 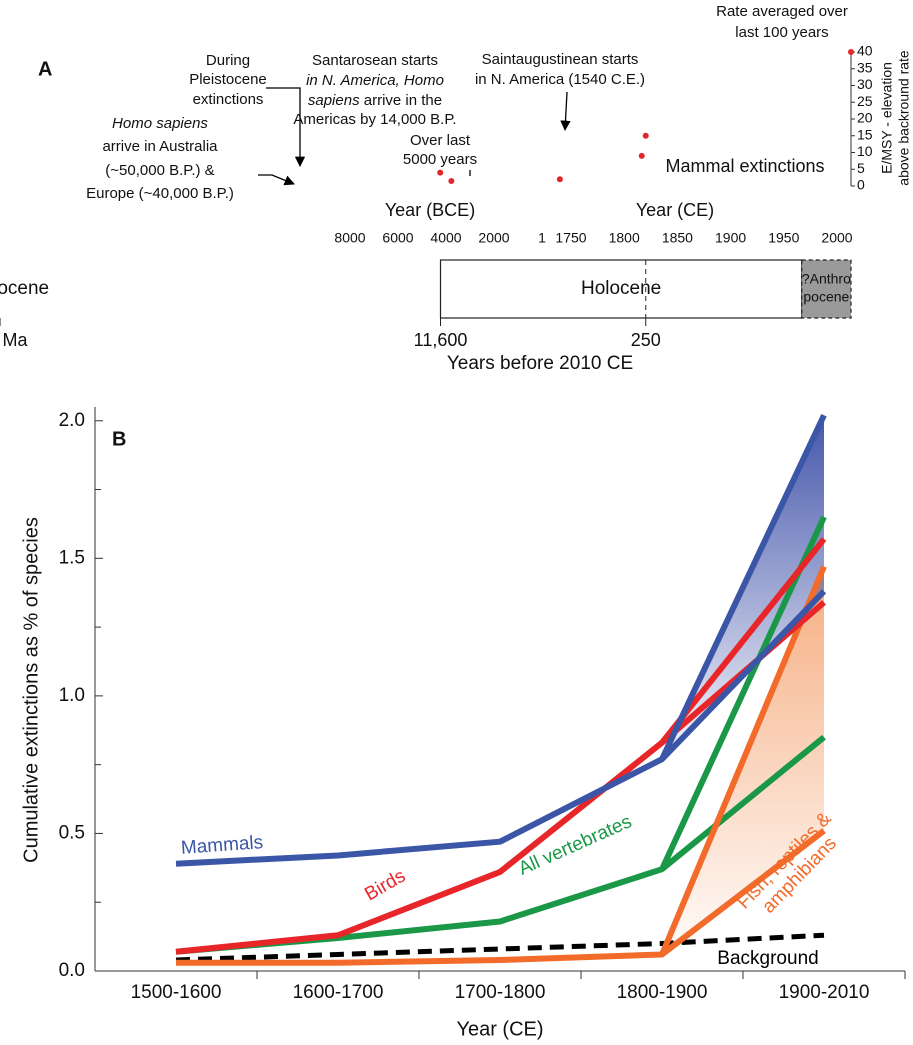 What do you see at coordinates (730, 238) in the screenshot?
I see `top-tick-label: 1900` at bounding box center [730, 238].